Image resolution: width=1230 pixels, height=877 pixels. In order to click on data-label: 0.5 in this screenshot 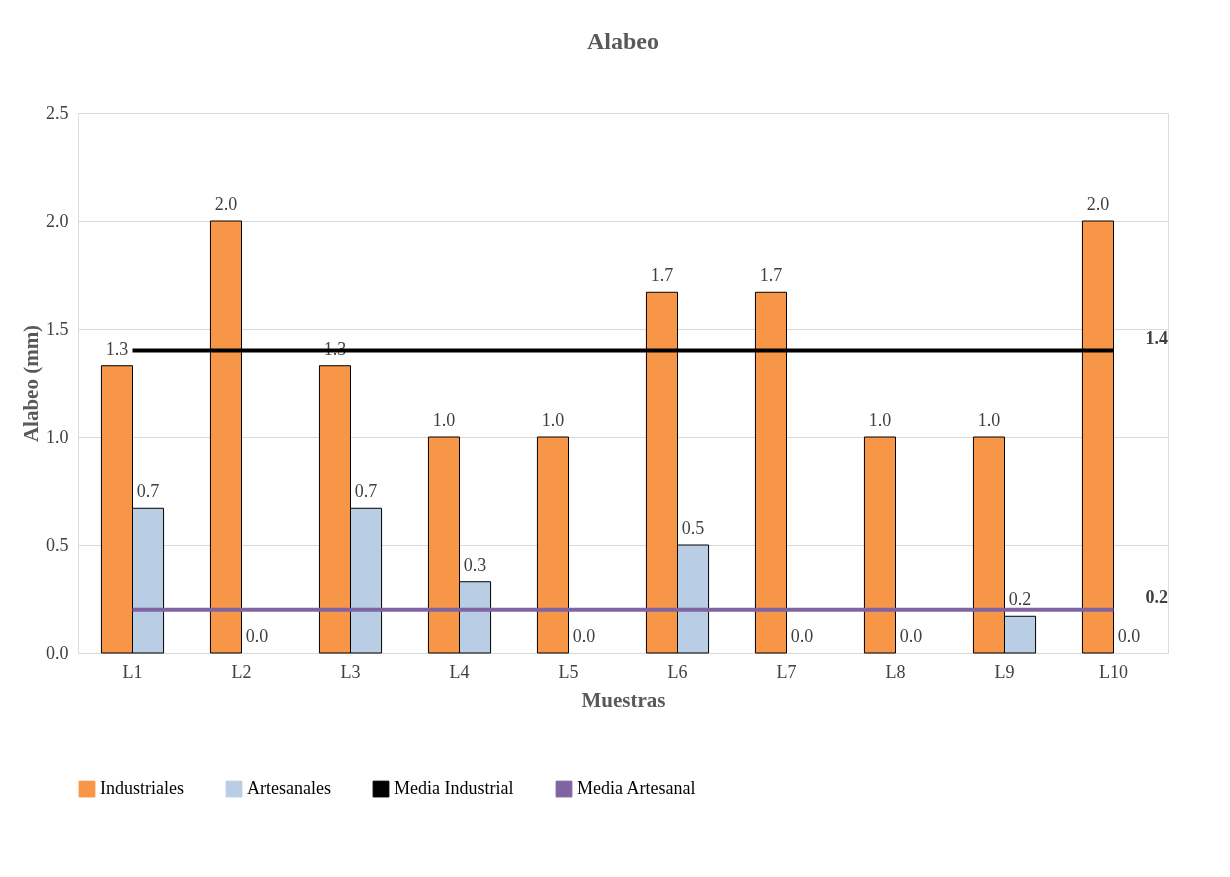, I will do `click(693, 528)`.